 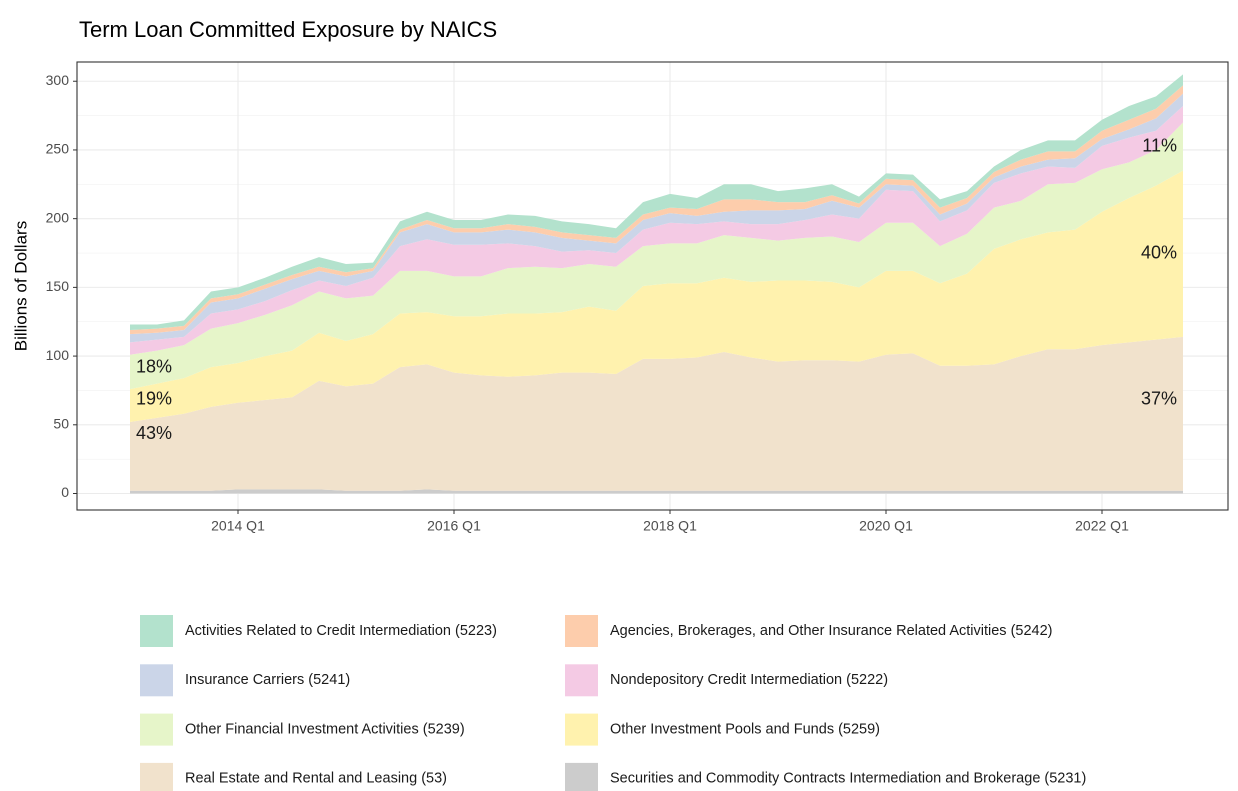 What do you see at coordinates (154, 433) in the screenshot?
I see `annotation: 43%` at bounding box center [154, 433].